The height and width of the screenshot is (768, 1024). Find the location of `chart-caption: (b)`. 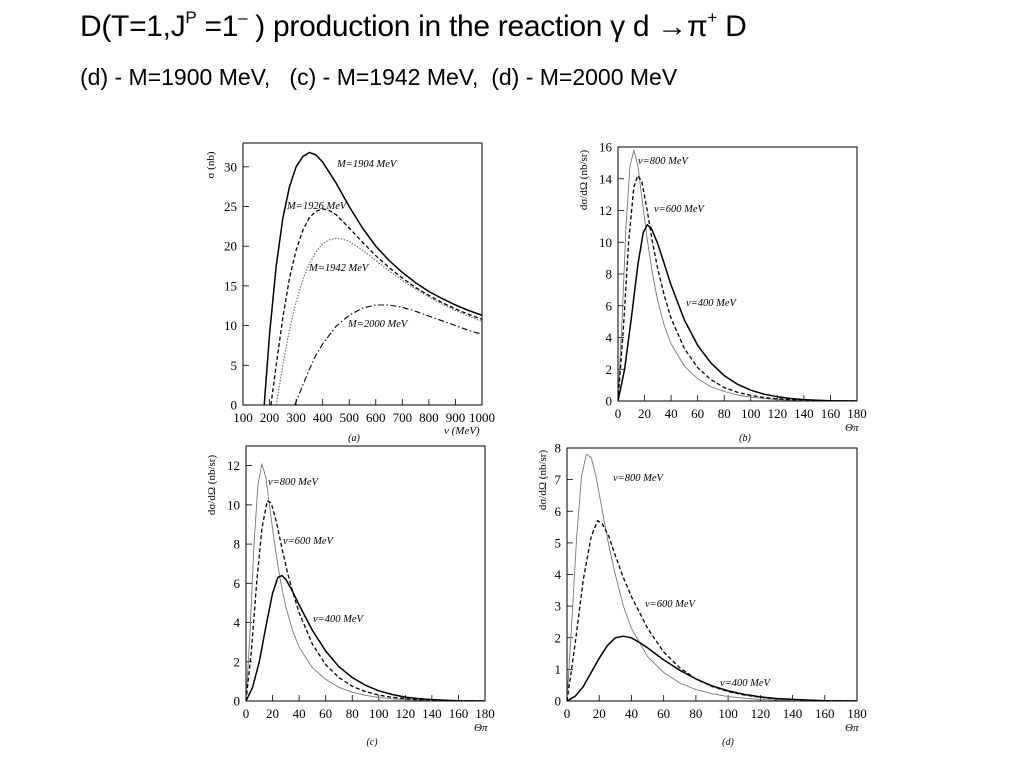

chart-caption: (b) is located at coordinates (745, 438).